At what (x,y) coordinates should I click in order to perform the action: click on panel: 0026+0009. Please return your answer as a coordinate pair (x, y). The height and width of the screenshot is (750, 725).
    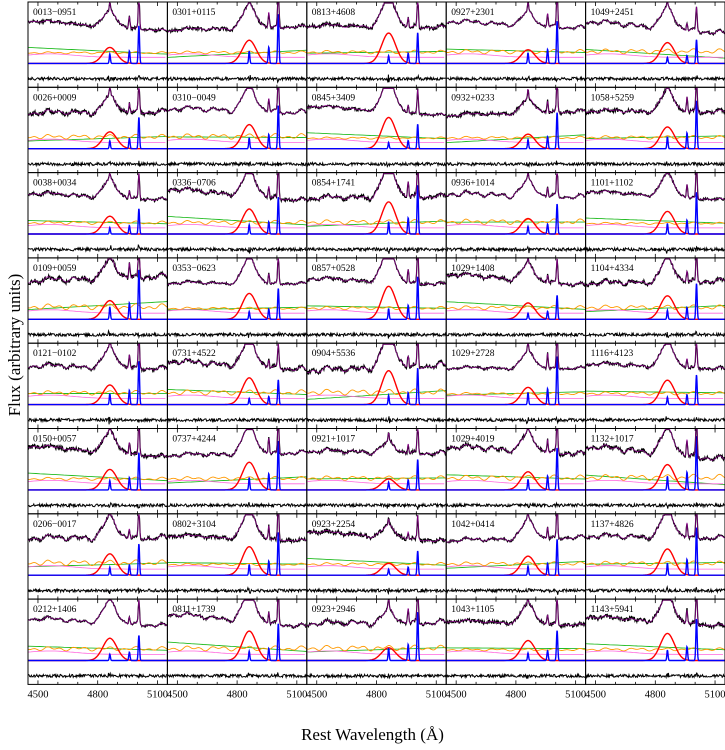
    Looking at the image, I should click on (97, 130).